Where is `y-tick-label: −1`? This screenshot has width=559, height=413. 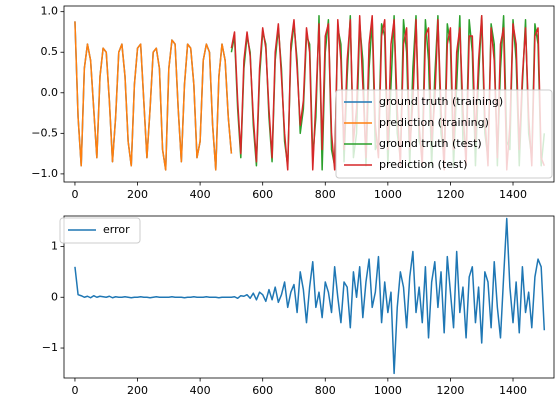
y-tick-label: −1 is located at coordinates (50, 347).